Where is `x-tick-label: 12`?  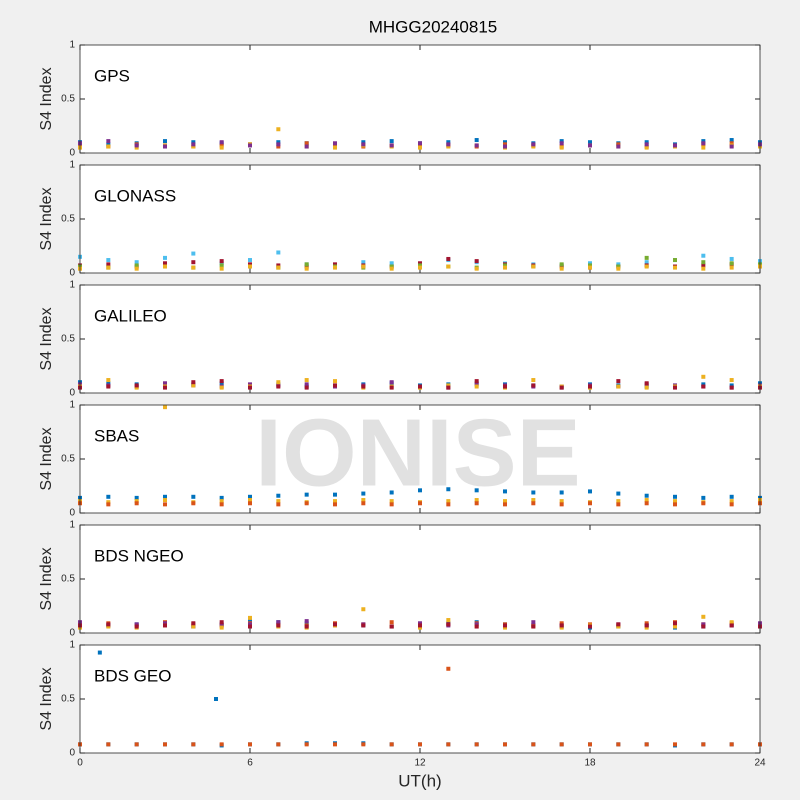 x-tick-label: 12 is located at coordinates (420, 763).